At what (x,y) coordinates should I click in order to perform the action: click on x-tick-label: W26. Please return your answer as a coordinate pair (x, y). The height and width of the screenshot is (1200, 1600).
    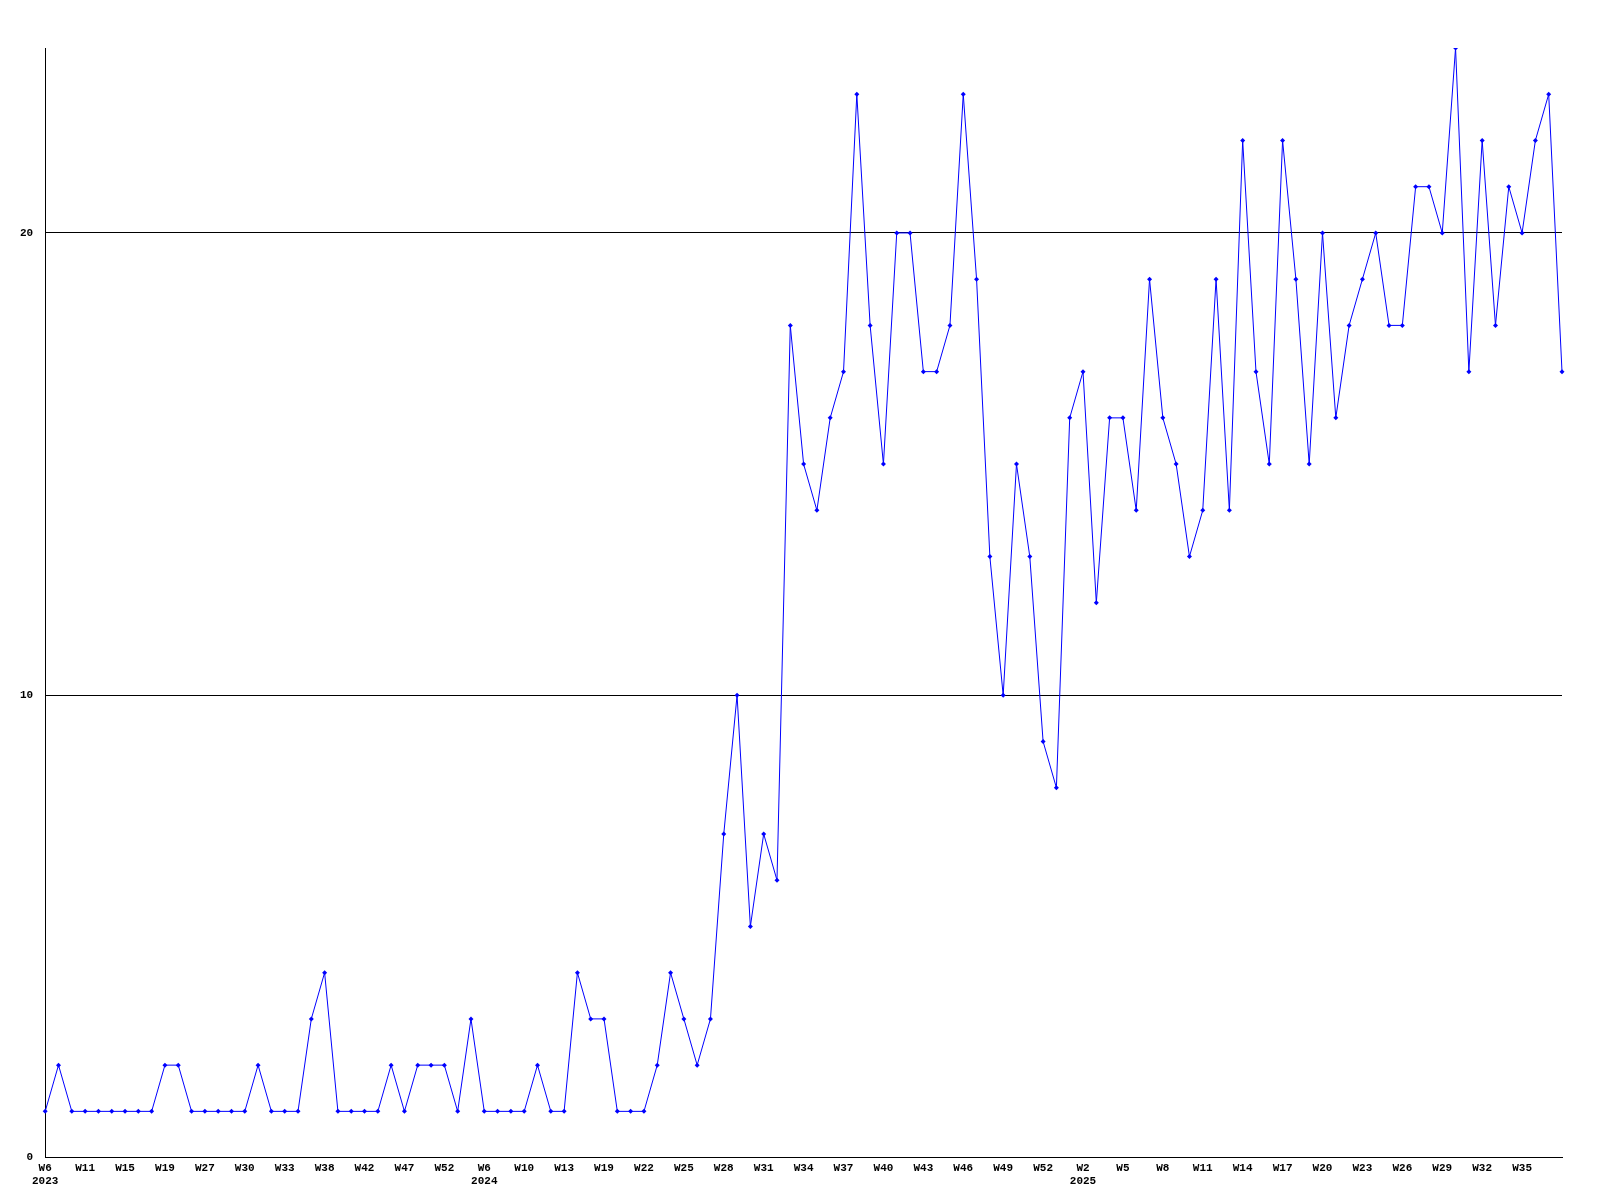
    Looking at the image, I should click on (1402, 1167).